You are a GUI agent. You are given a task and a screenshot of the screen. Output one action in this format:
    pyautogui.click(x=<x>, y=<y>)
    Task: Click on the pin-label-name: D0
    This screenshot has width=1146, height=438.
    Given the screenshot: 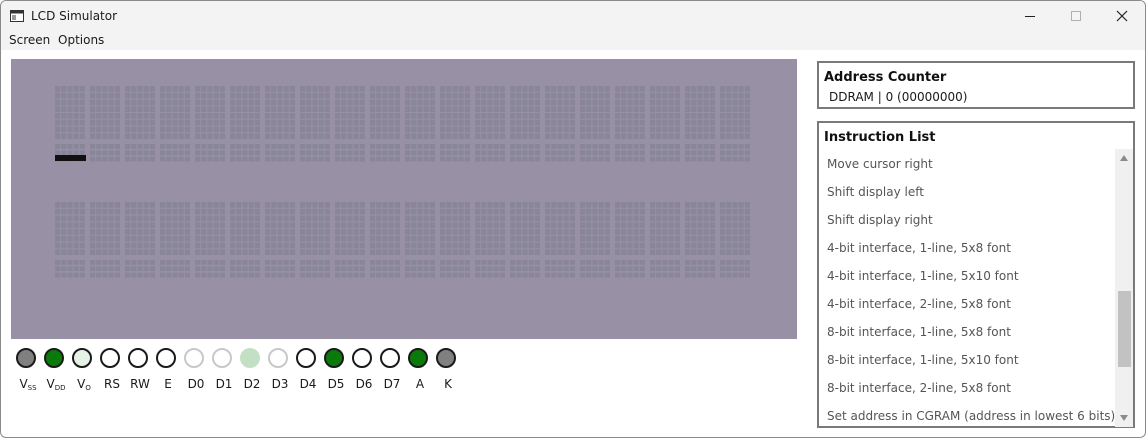 What is the action you would take?
    pyautogui.click(x=196, y=384)
    